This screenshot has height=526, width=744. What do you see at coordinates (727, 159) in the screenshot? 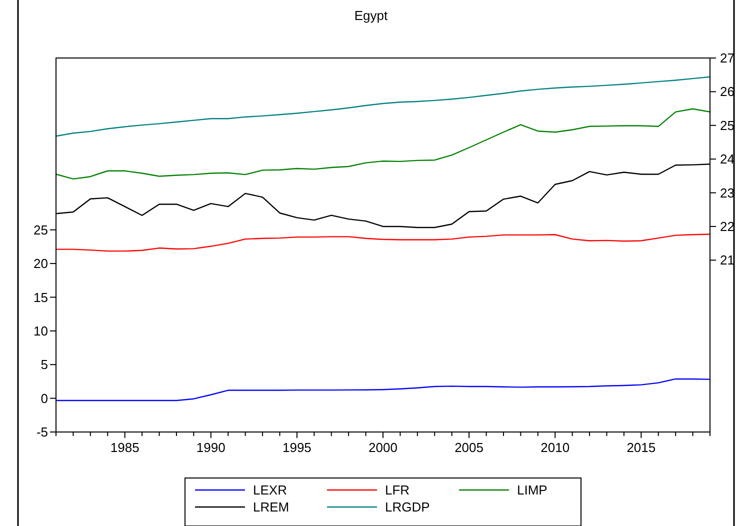
I see `y2-tick-label: 24` at bounding box center [727, 159].